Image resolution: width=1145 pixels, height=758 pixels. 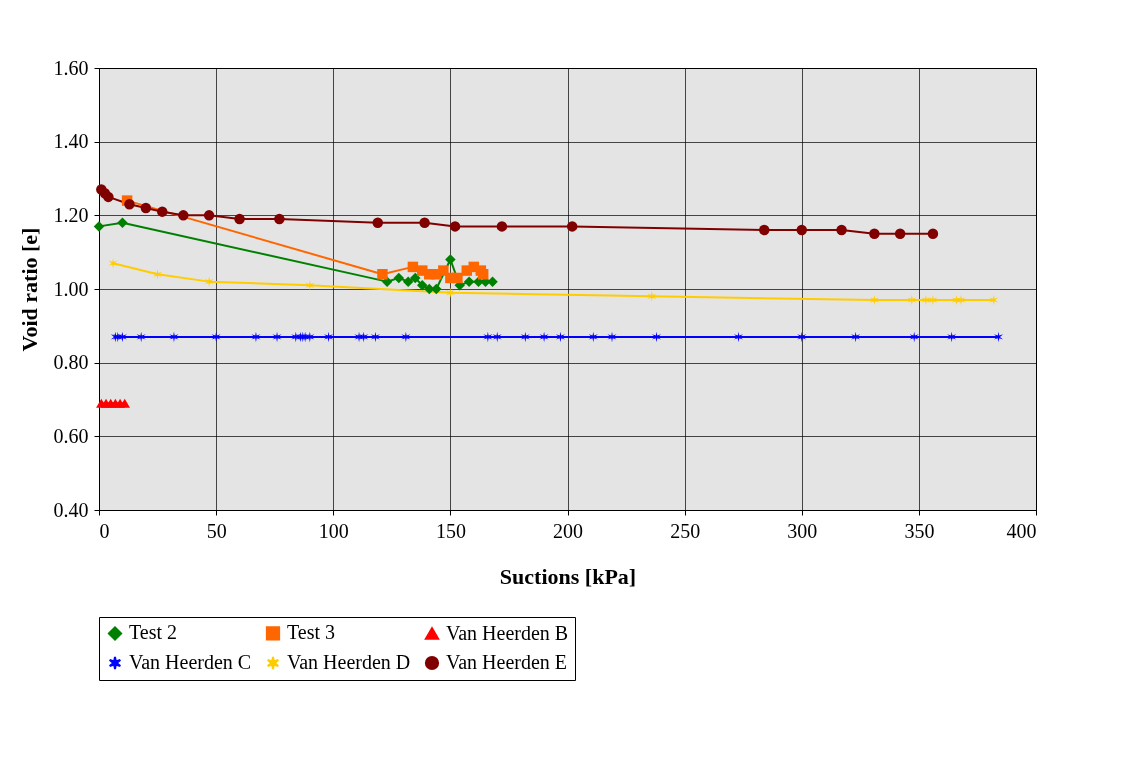 What do you see at coordinates (153, 632) in the screenshot?
I see `legend-label: Test 2` at bounding box center [153, 632].